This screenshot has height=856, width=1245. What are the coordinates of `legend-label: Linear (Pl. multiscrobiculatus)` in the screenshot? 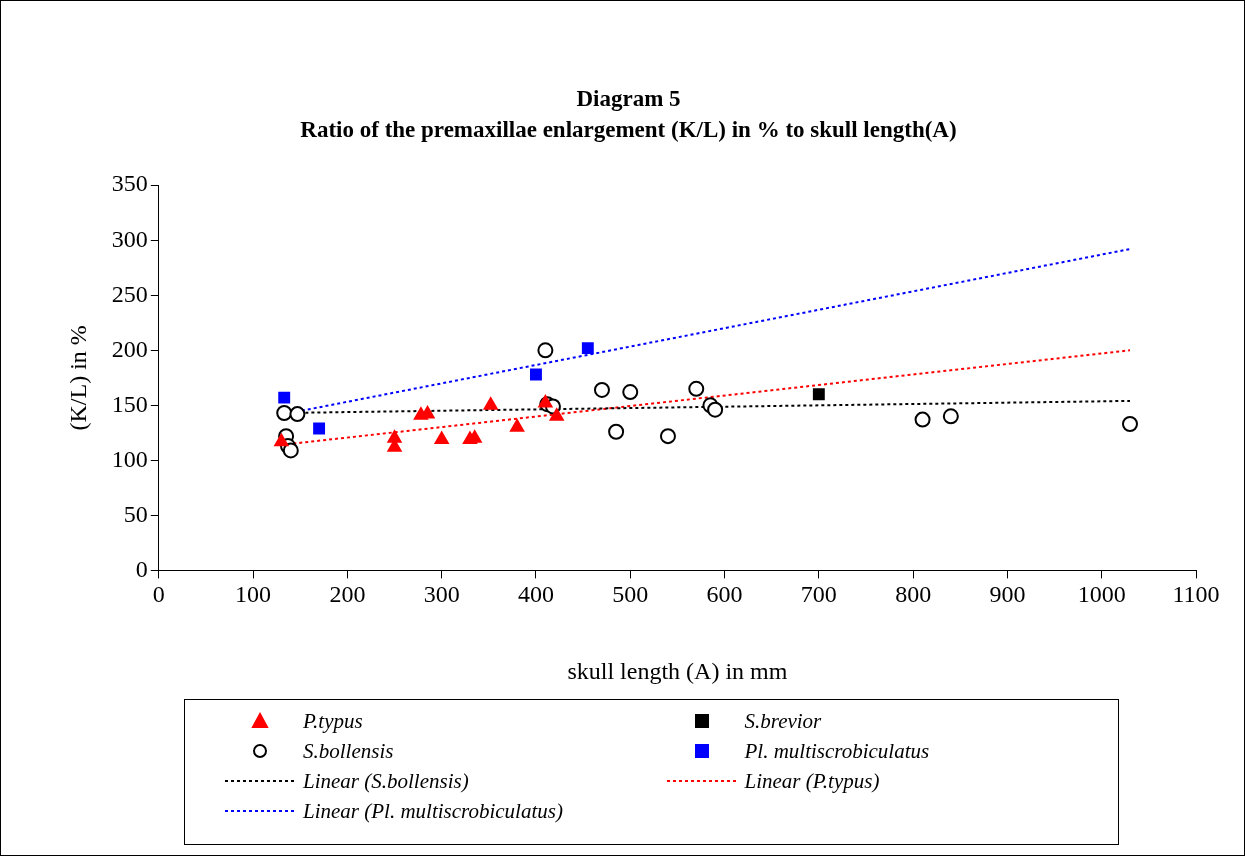 It's located at (433, 811).